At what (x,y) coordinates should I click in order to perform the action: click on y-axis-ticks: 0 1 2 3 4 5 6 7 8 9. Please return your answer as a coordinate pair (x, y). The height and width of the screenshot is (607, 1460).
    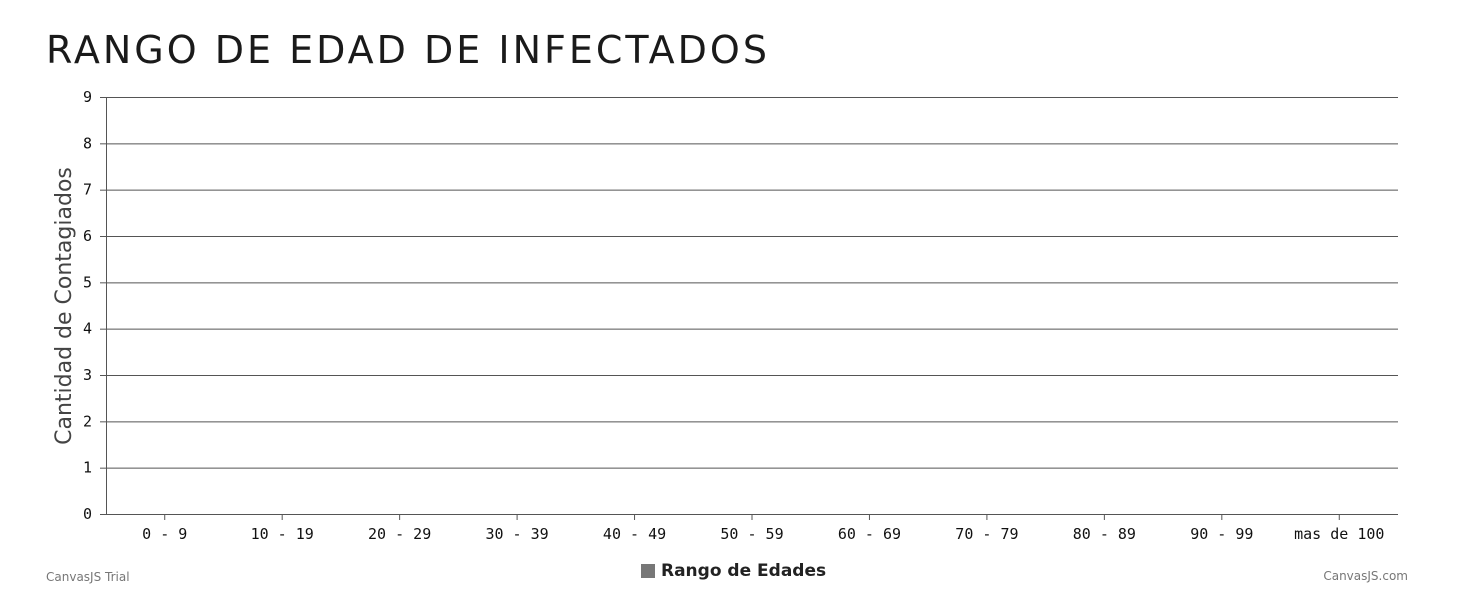
    Looking at the image, I should click on (94, 305).